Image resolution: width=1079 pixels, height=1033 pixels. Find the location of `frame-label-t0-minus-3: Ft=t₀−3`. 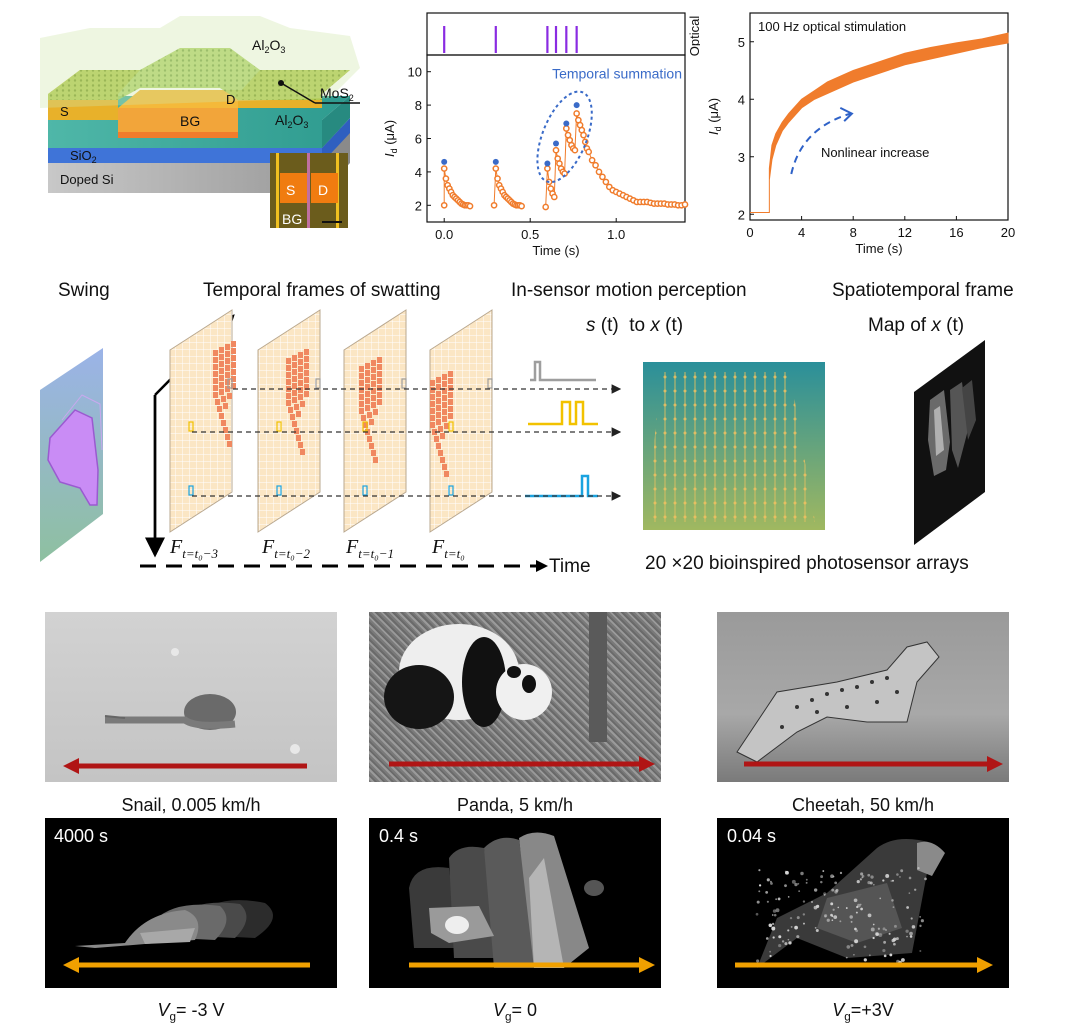

frame-label-t0-minus-3: Ft=t₀−3 is located at coordinates (194, 548).